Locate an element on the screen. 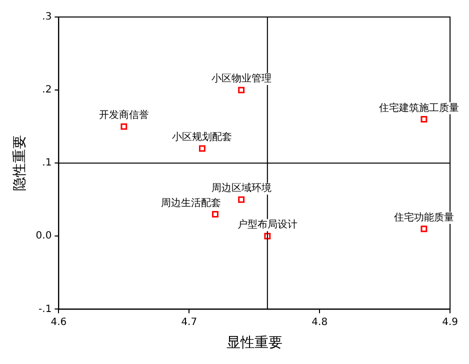  series-label: 住宅功能质量 is located at coordinates (424, 217).